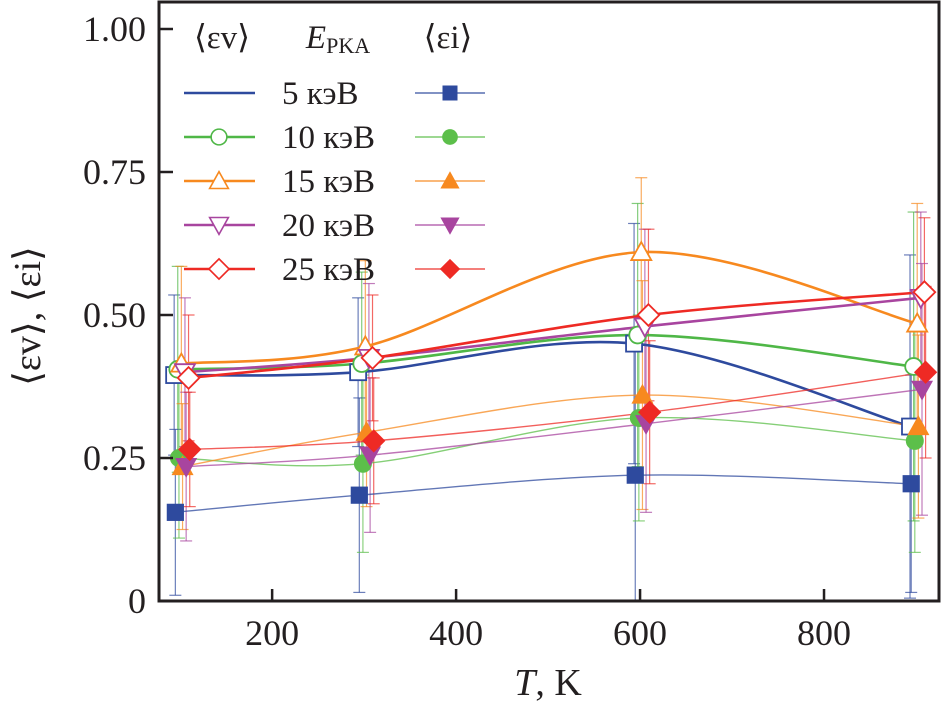 Image resolution: width=947 pixels, height=711 pixels. I want to click on legend-row: 20 кэВ, so click(334, 226).